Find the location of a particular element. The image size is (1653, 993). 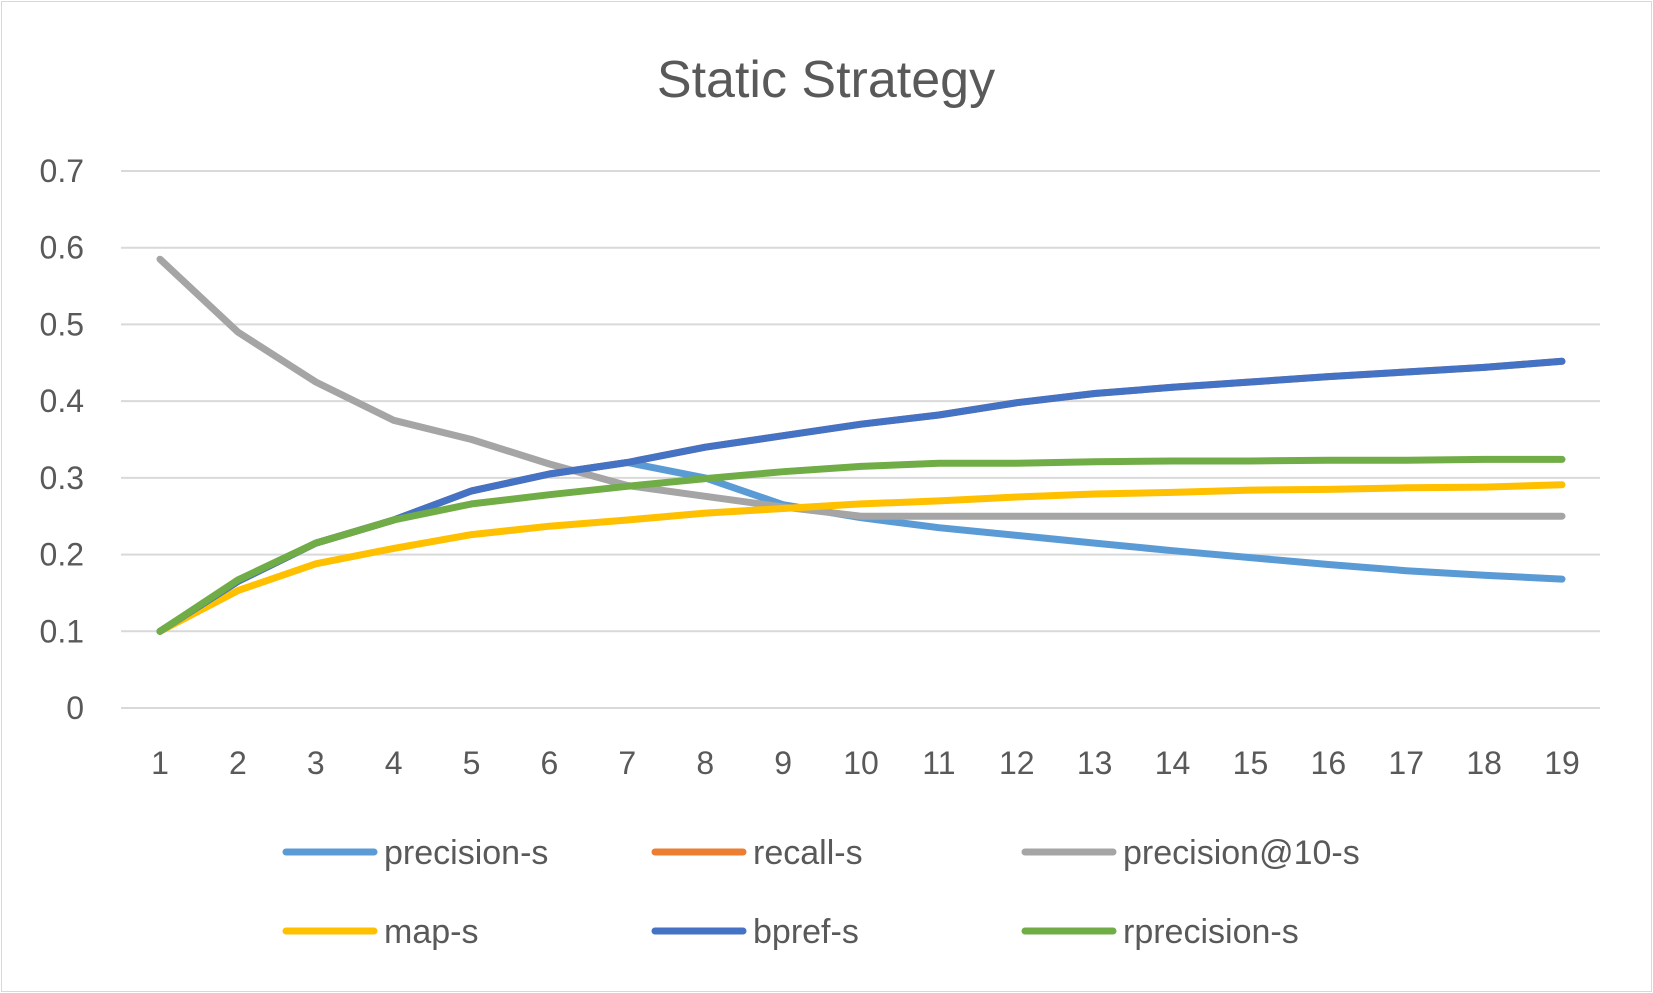

y-tick-label: 0 is located at coordinates (75, 708).